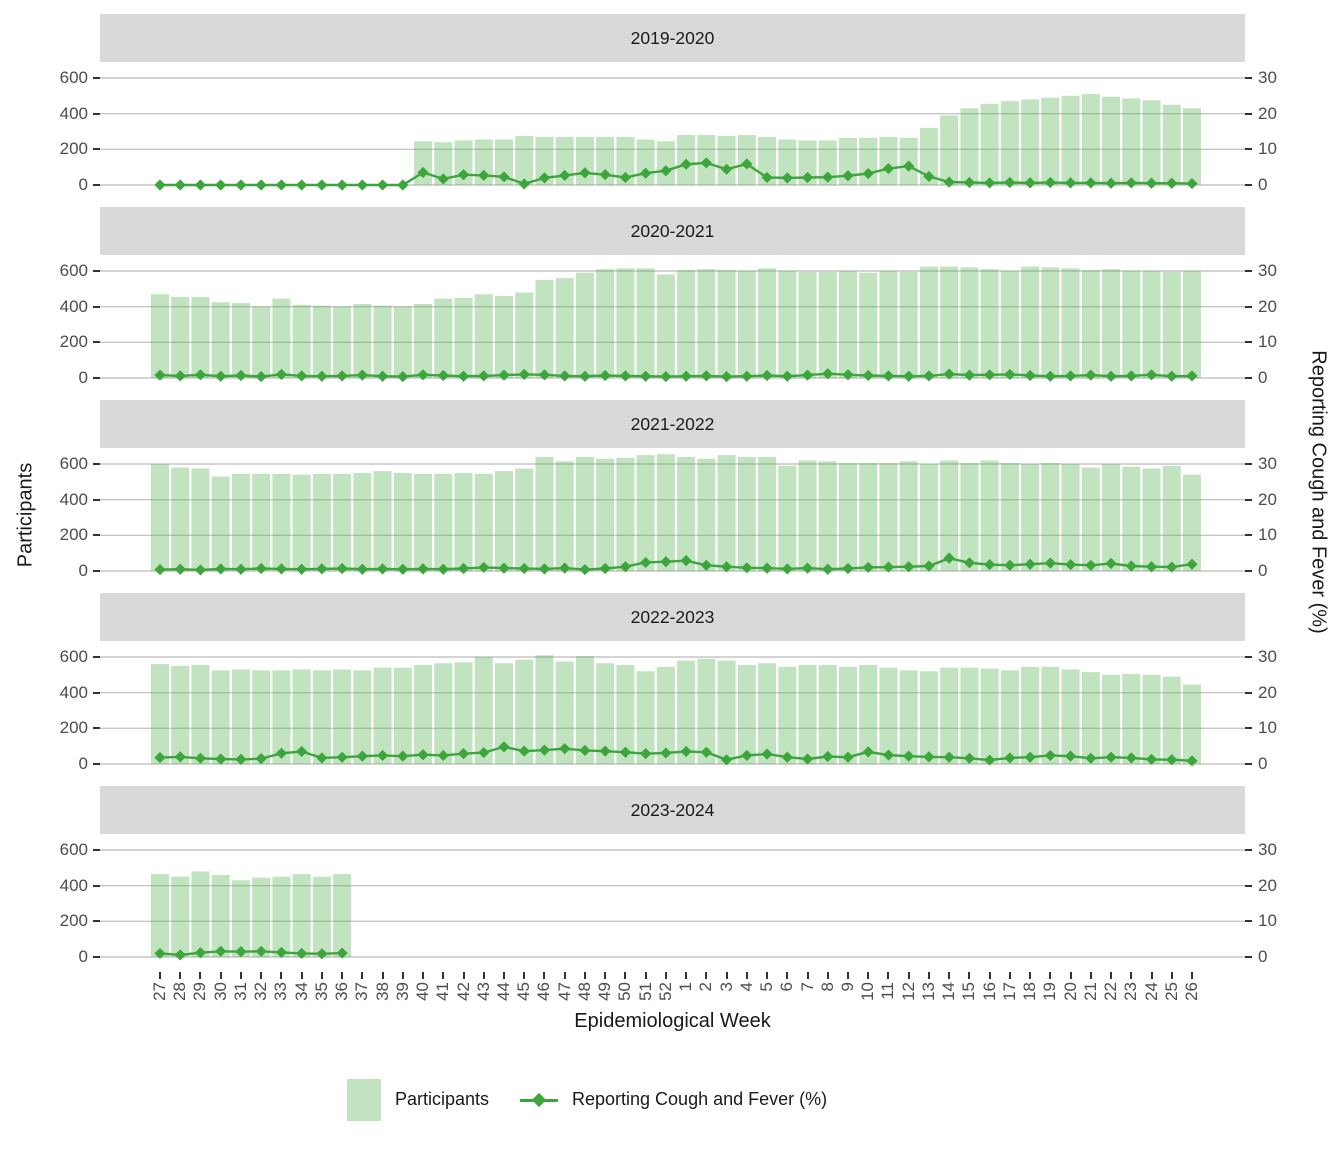 This screenshot has width=1344, height=1152. What do you see at coordinates (1267, 342) in the screenshot?
I see `right-y-tick-label: 10` at bounding box center [1267, 342].